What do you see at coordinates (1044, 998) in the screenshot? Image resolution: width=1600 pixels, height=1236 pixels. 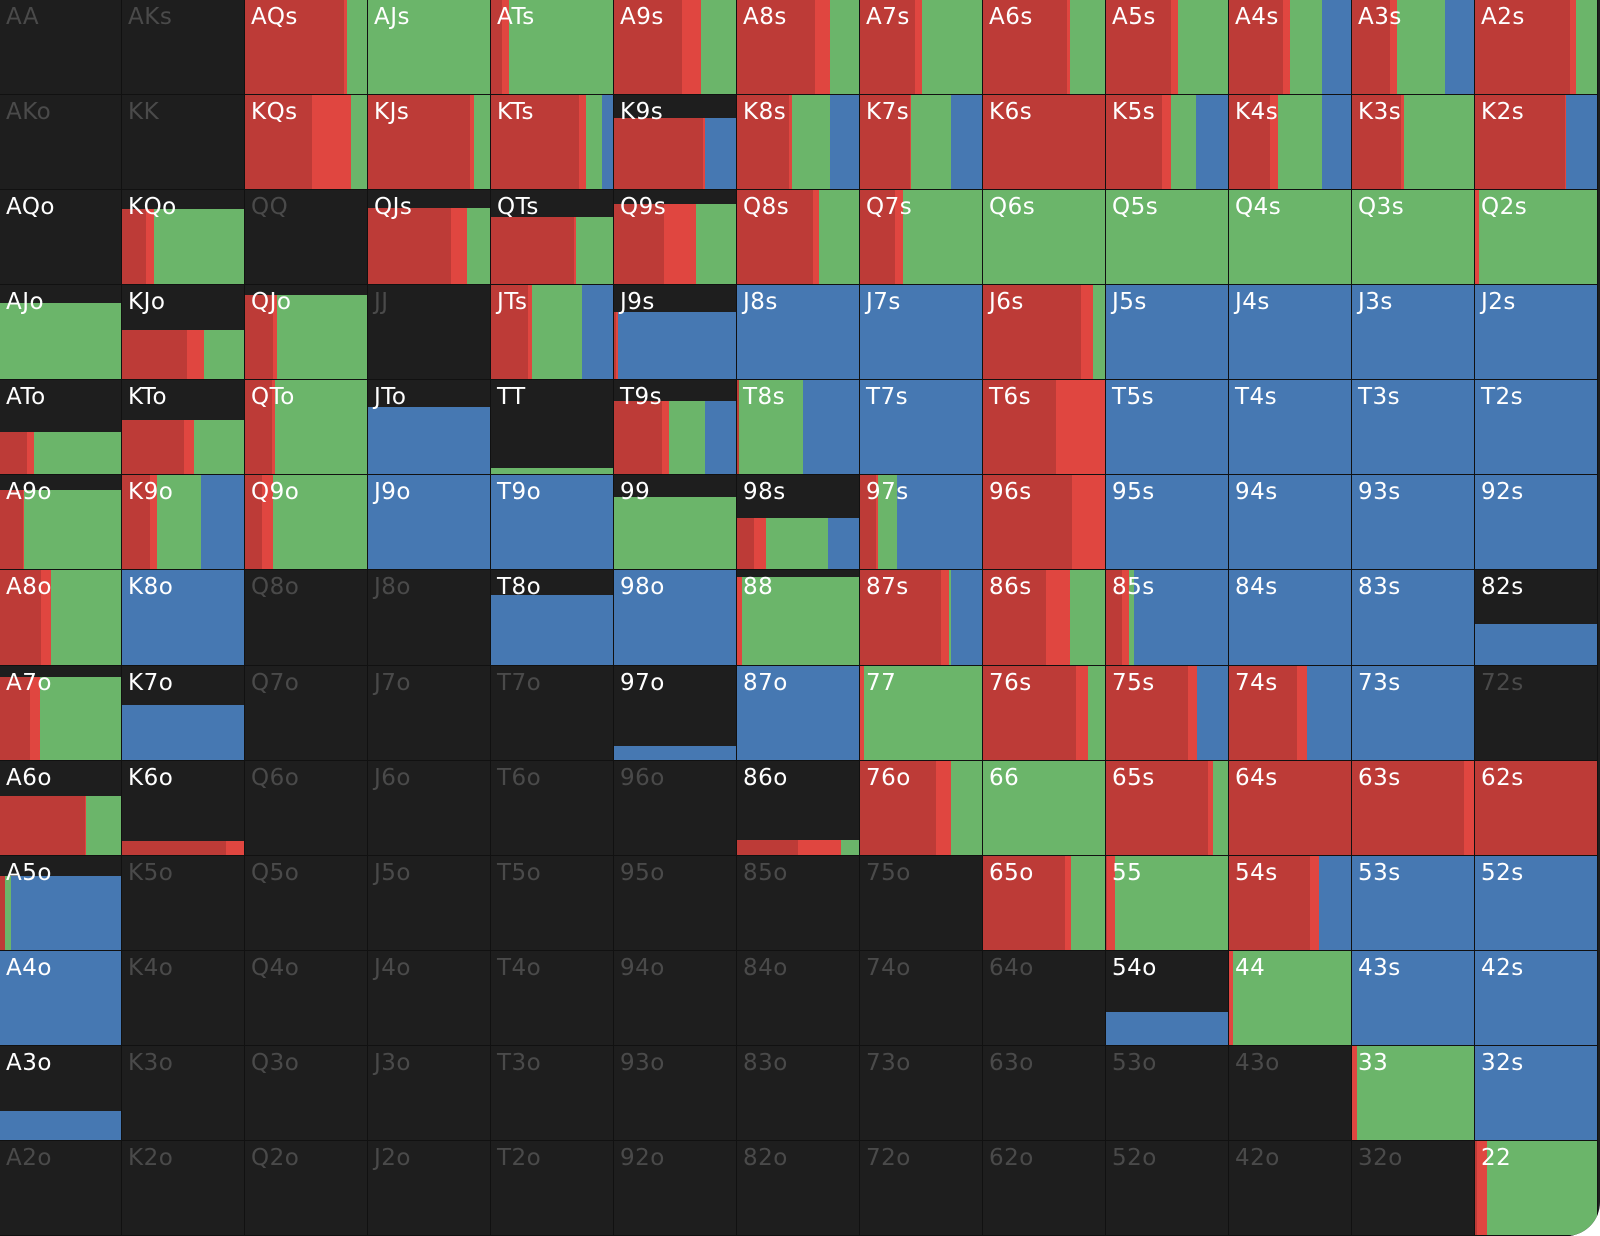 I see `hand-cell-64o: 64o` at bounding box center [1044, 998].